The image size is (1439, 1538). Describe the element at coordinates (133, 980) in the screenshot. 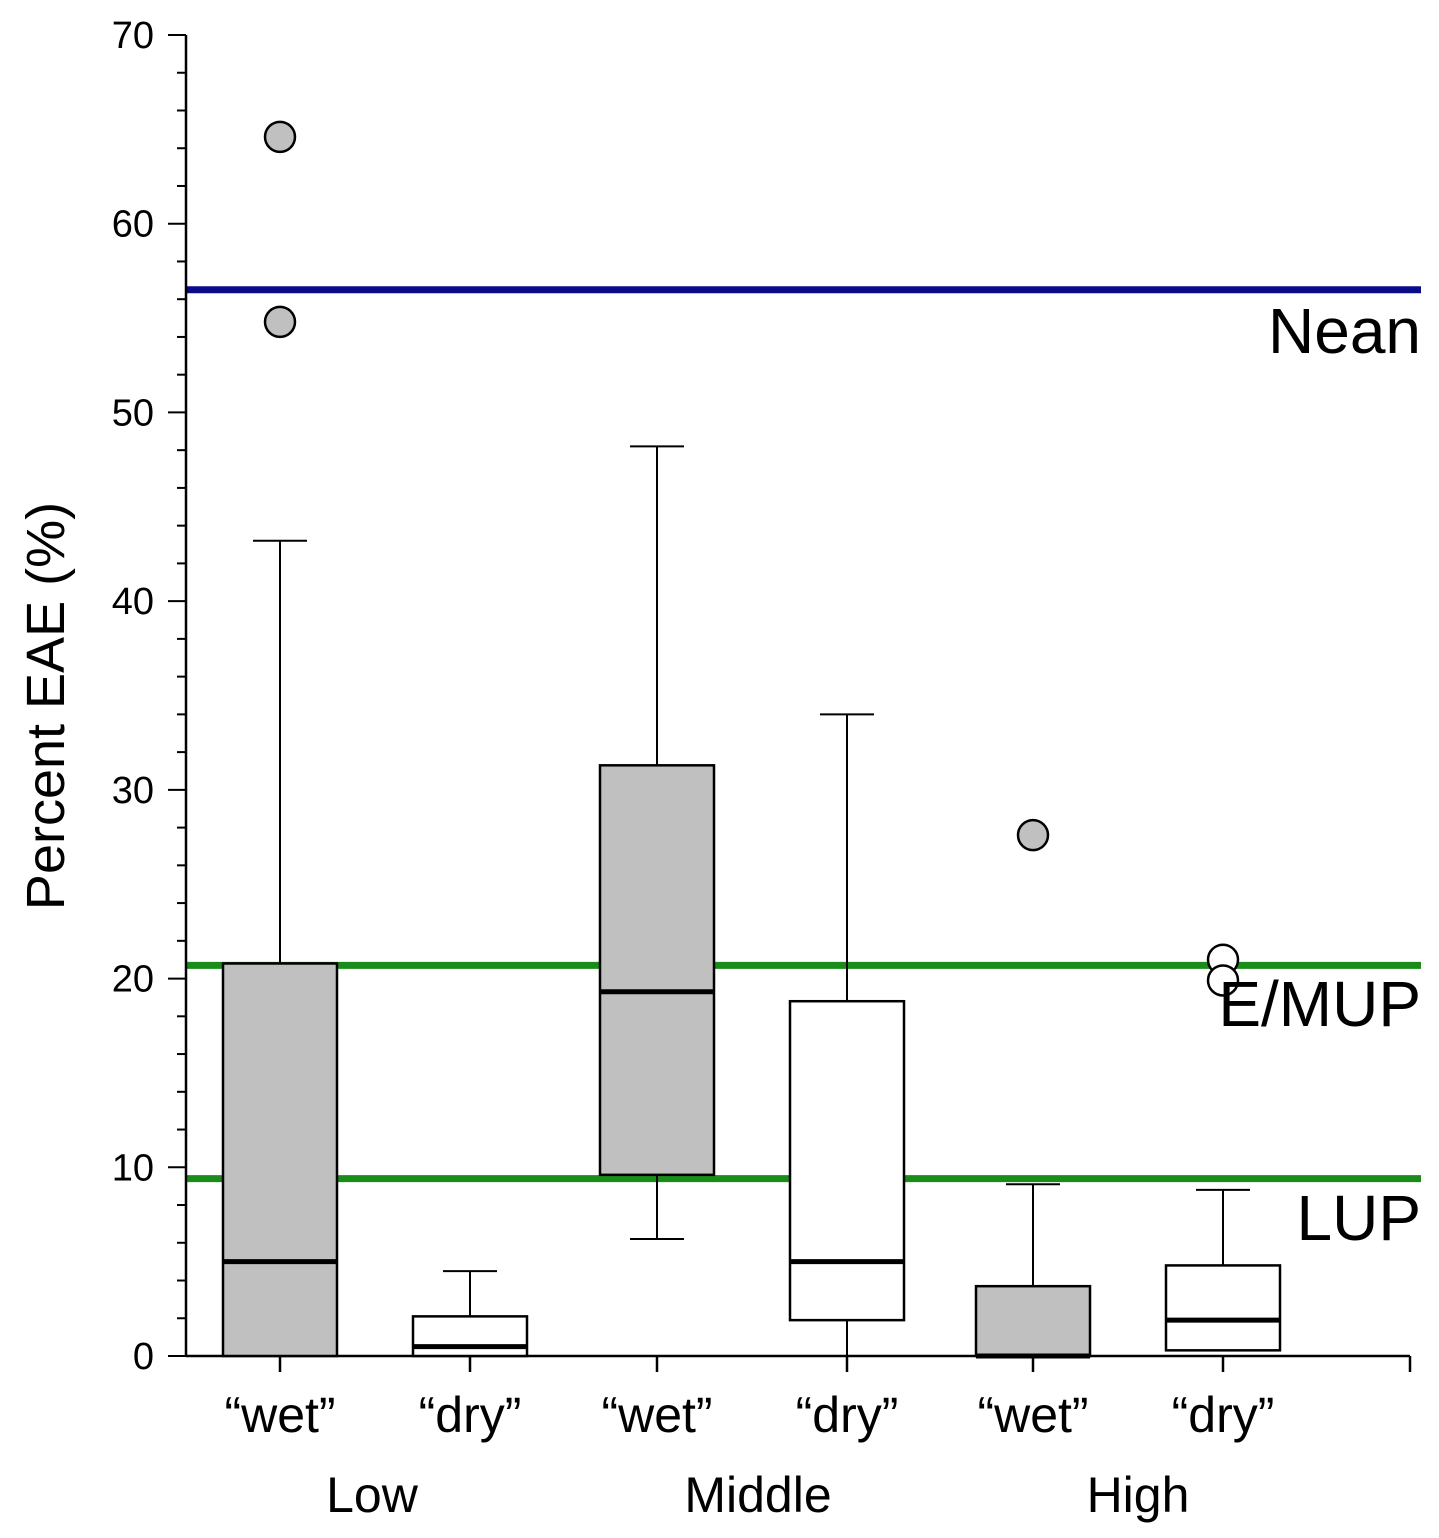

I see `y-tick-label: 20` at that location.